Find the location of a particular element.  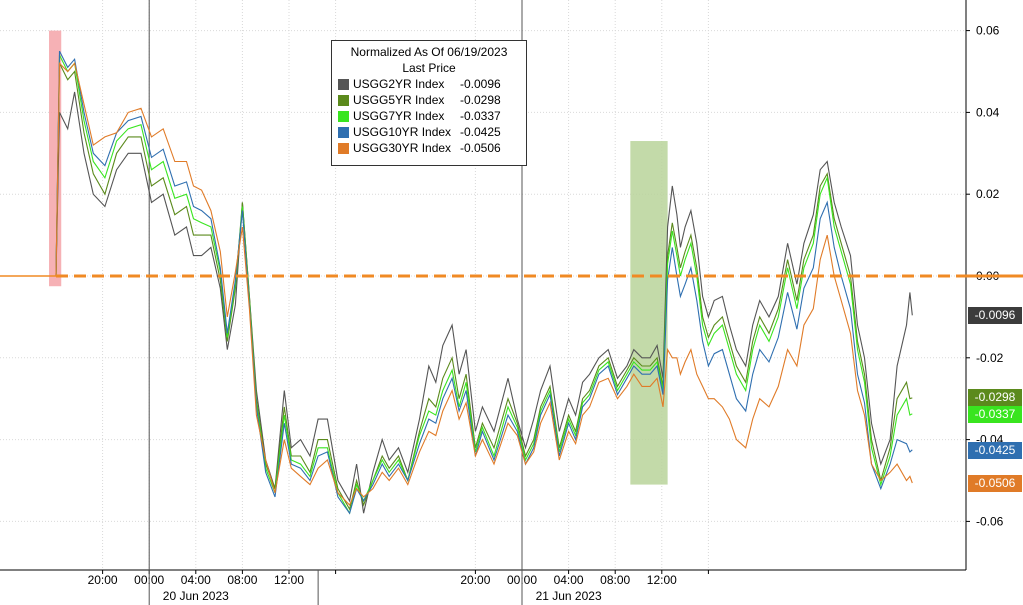

x-day-label: 21 Jun 2023 is located at coordinates (569, 596).